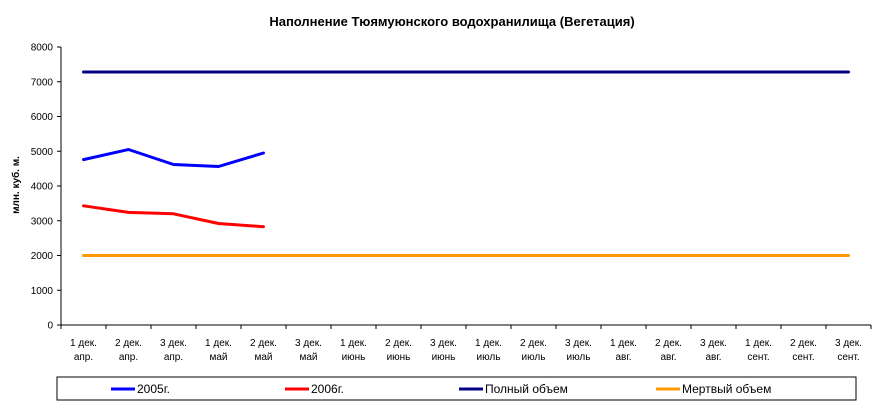 Image resolution: width=890 pixels, height=416 pixels. What do you see at coordinates (327, 389) in the screenshot?
I see `legend-label-1: 2006г.` at bounding box center [327, 389].